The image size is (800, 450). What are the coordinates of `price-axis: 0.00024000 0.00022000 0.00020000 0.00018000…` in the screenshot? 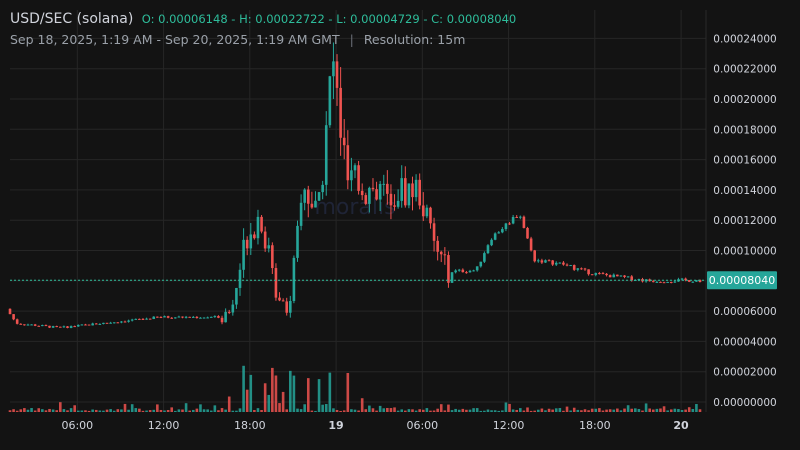 It's located at (744, 221).